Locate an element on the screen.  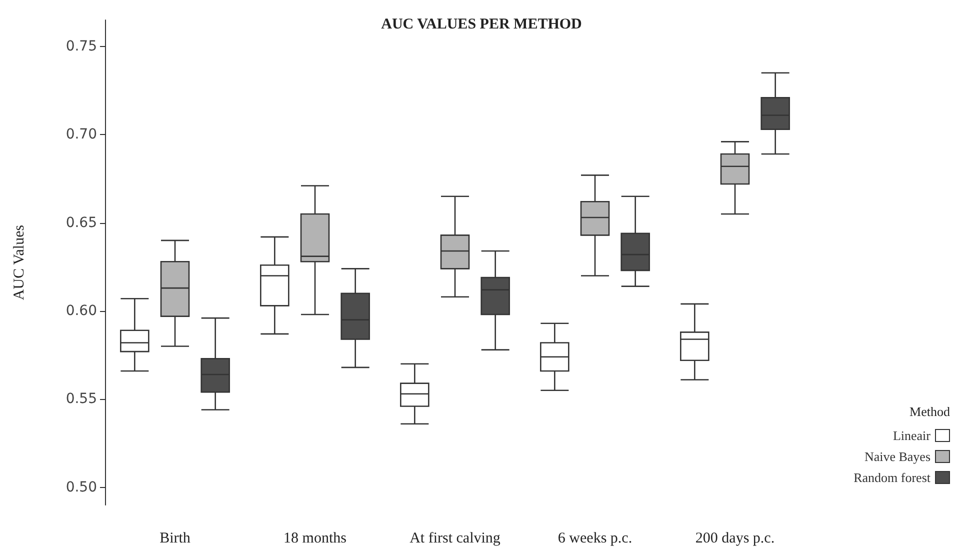
x-tick-label: At first calving is located at coordinates (455, 538).